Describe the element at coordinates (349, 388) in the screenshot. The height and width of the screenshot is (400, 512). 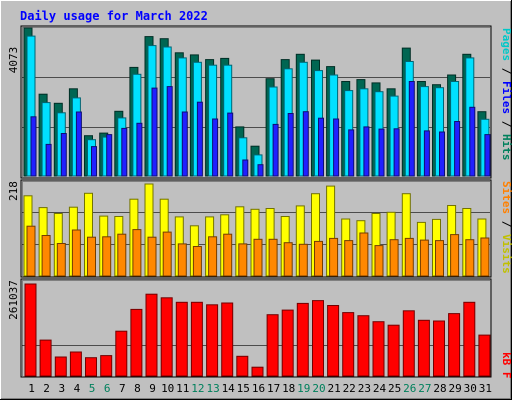
I see `x-label-day-22: 22` at that location.